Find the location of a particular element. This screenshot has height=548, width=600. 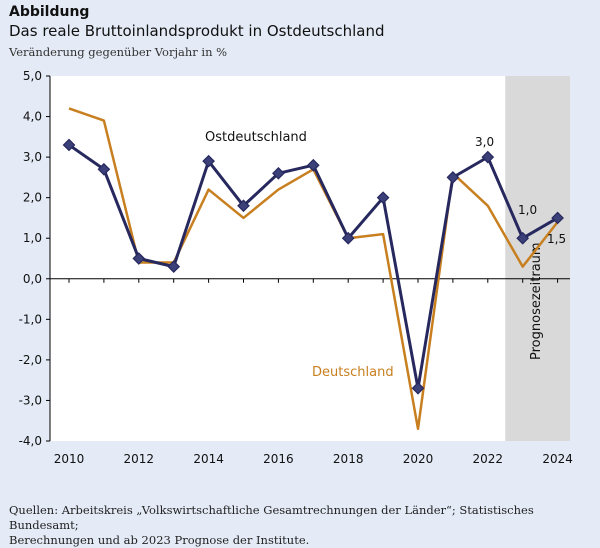

y-tick-label: 1,0 is located at coordinates (32, 238).